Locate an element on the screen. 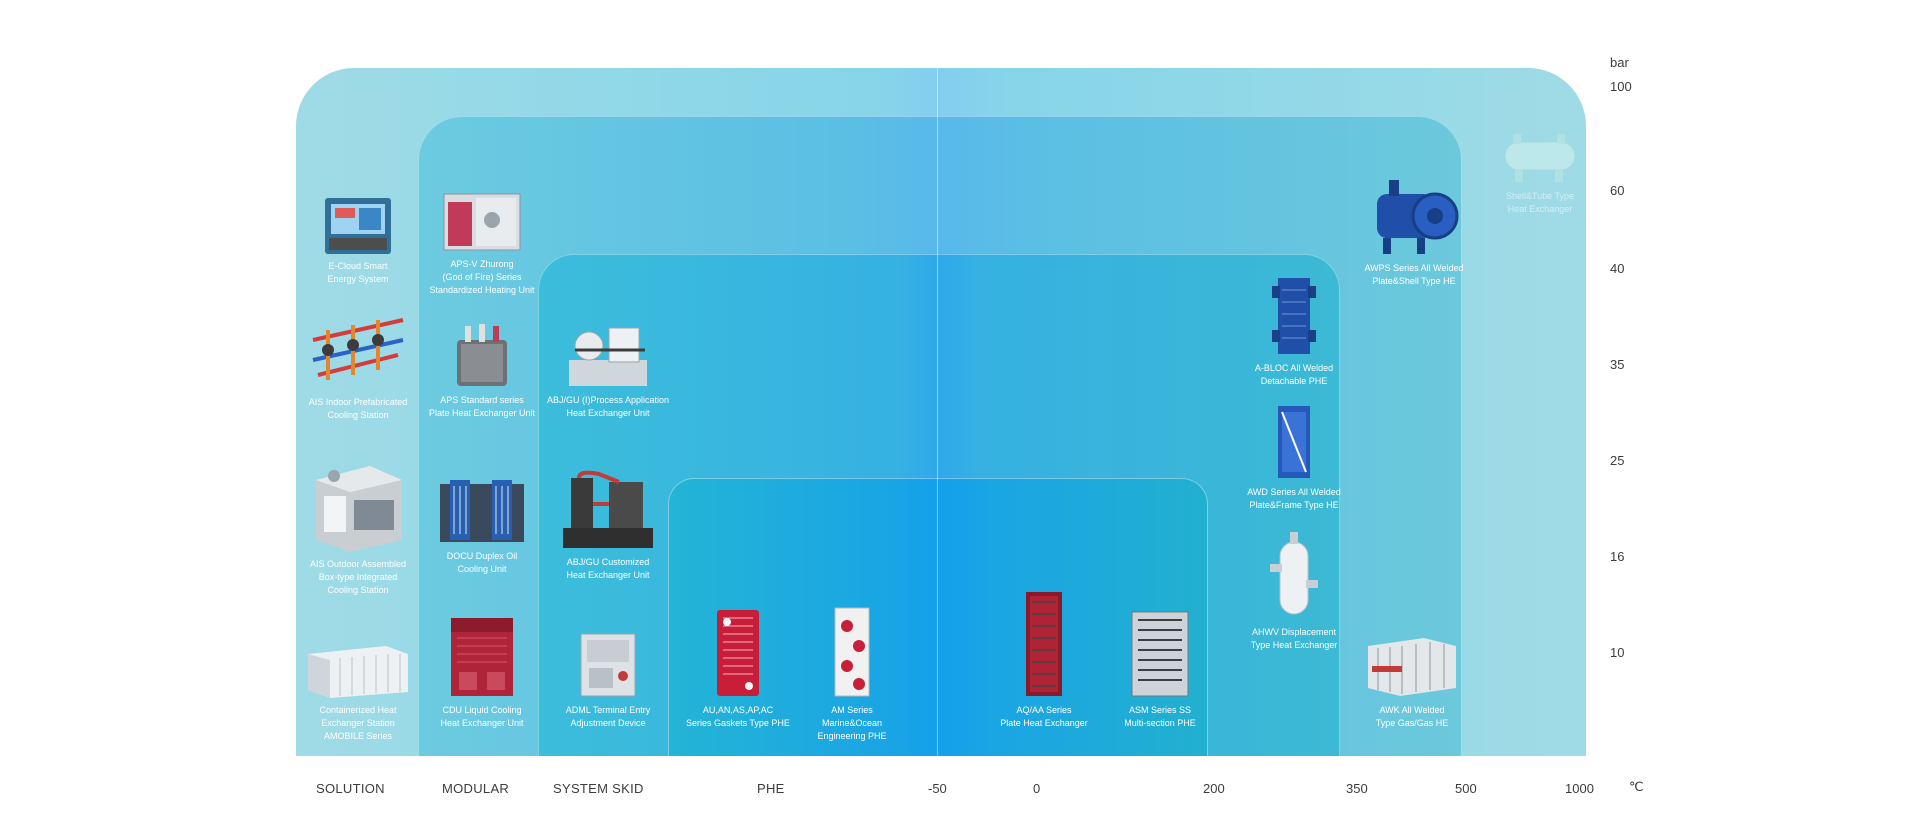  pressure-tick-10: 10 is located at coordinates (1617, 652).